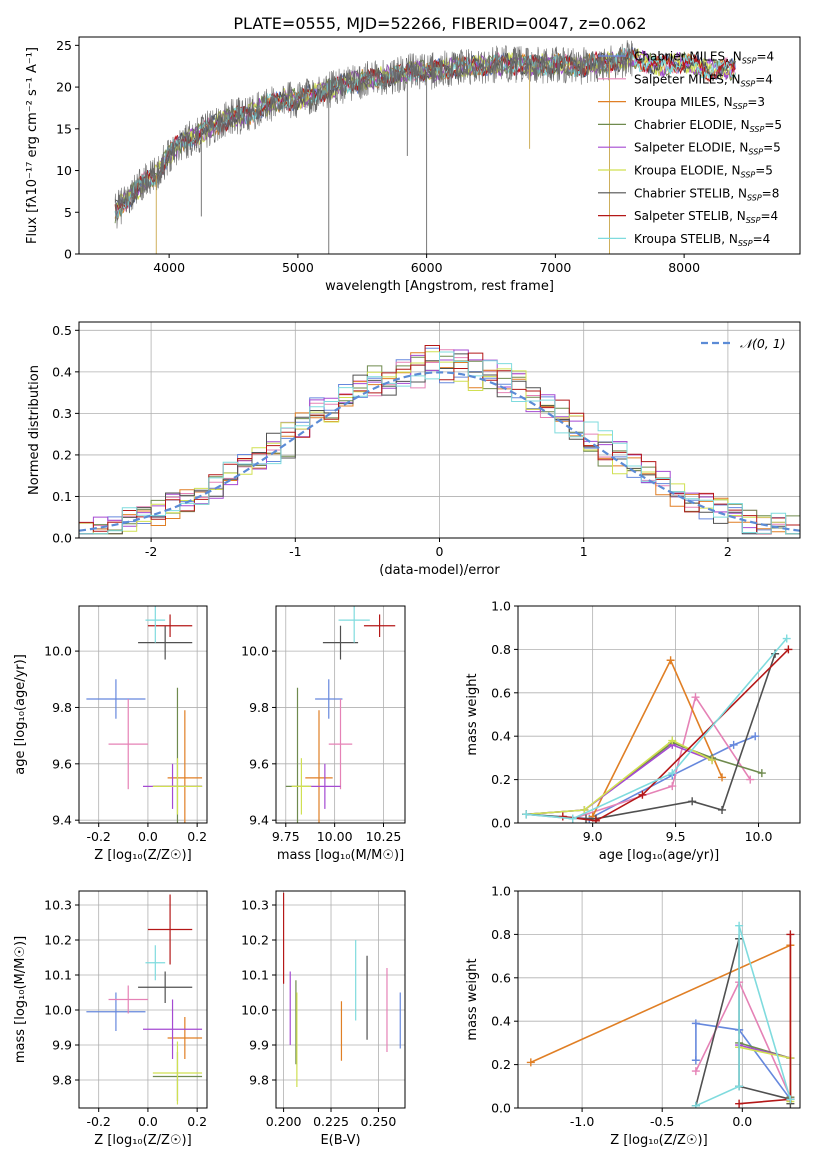 This screenshot has height=1170, width=819. What do you see at coordinates (704, 58) in the screenshot?
I see `legend-label: Chabrier MILES, NSSP=4` at bounding box center [704, 58].